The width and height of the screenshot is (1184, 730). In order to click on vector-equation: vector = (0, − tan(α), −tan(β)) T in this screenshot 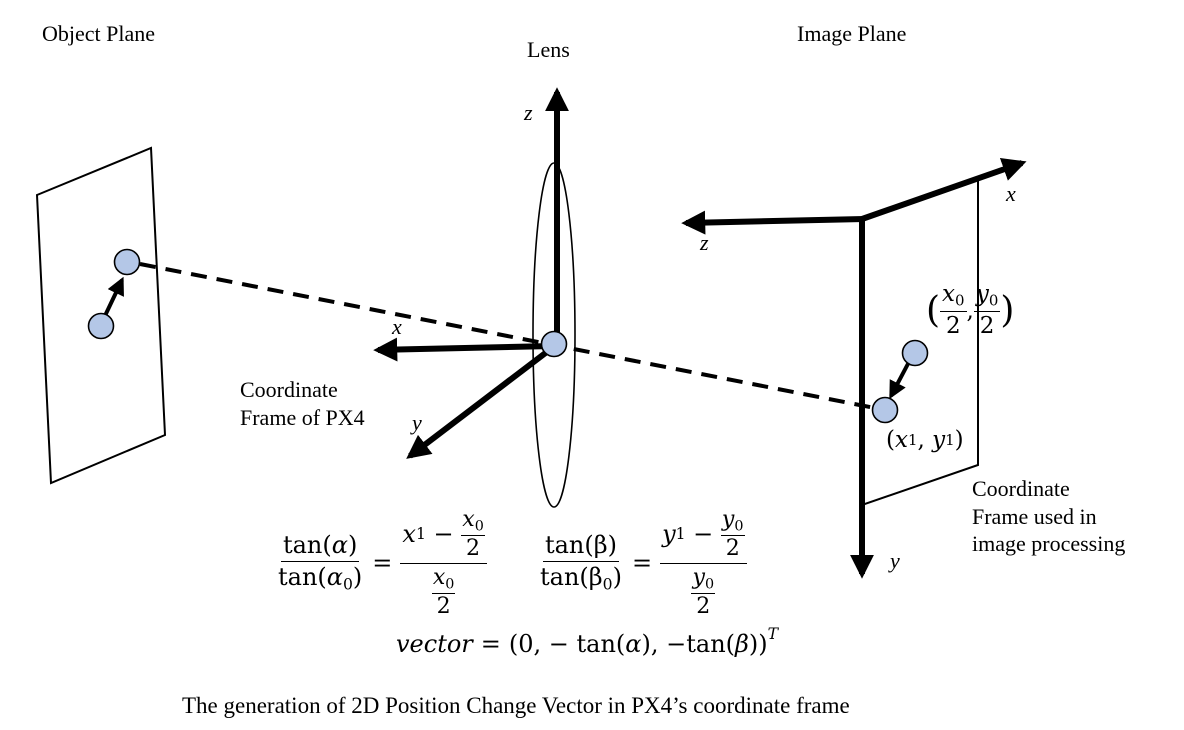, I will do `click(587, 641)`.